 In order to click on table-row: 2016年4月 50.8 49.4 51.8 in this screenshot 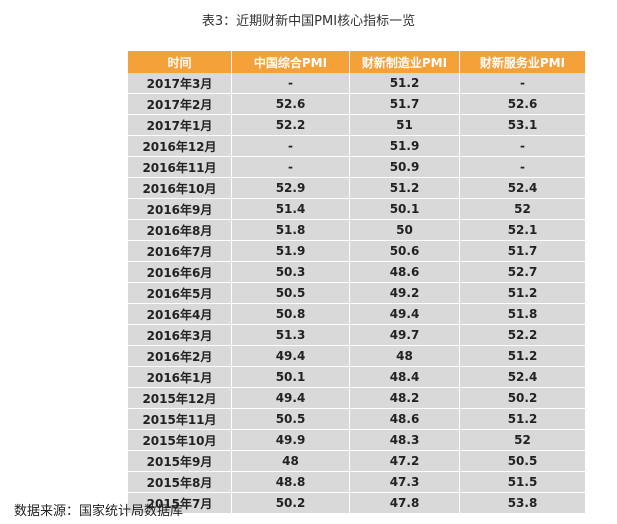, I will do `click(356, 314)`.